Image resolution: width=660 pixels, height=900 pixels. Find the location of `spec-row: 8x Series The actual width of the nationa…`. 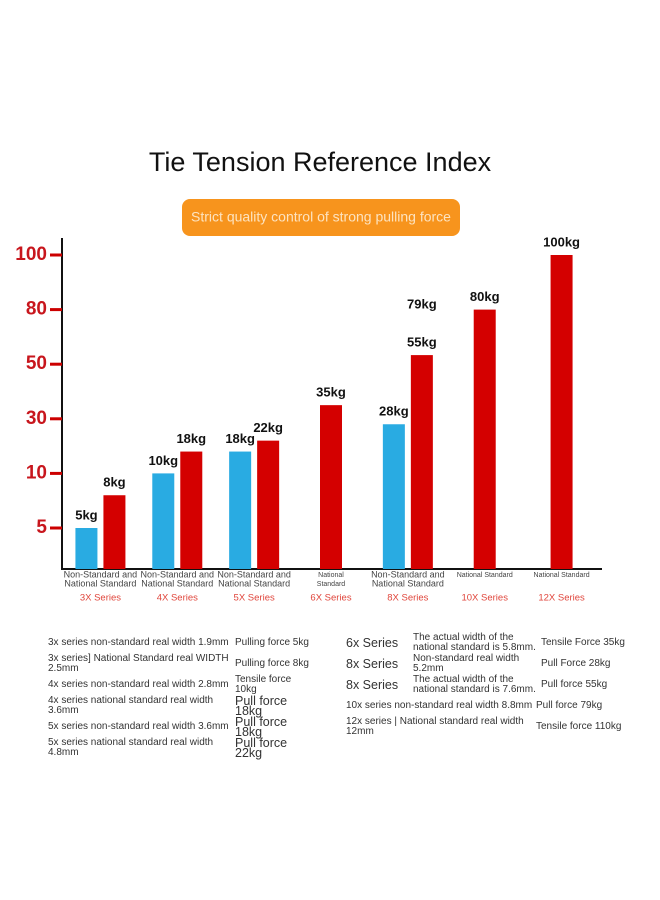

spec-row: 8x Series The actual width of the nationa… is located at coordinates (485, 684).